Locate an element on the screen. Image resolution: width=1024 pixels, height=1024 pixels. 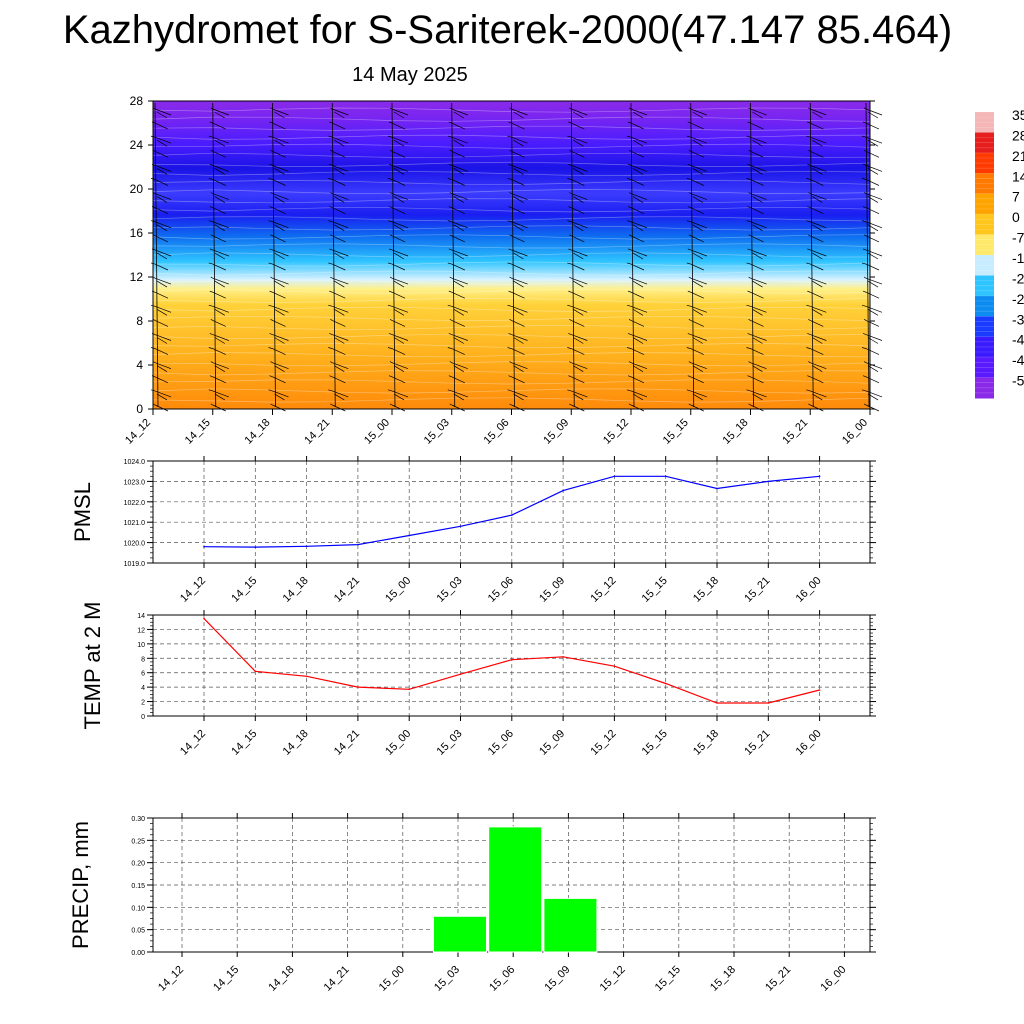
colorbar-label: -5 is located at coordinates (1018, 381).